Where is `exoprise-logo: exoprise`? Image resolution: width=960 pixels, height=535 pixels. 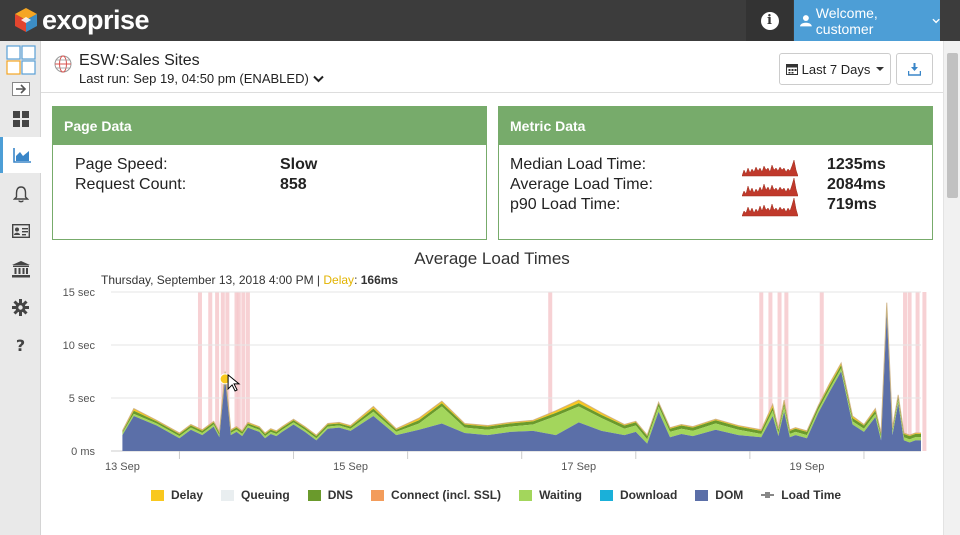
exoprise-logo: exoprise is located at coordinates (82, 19).